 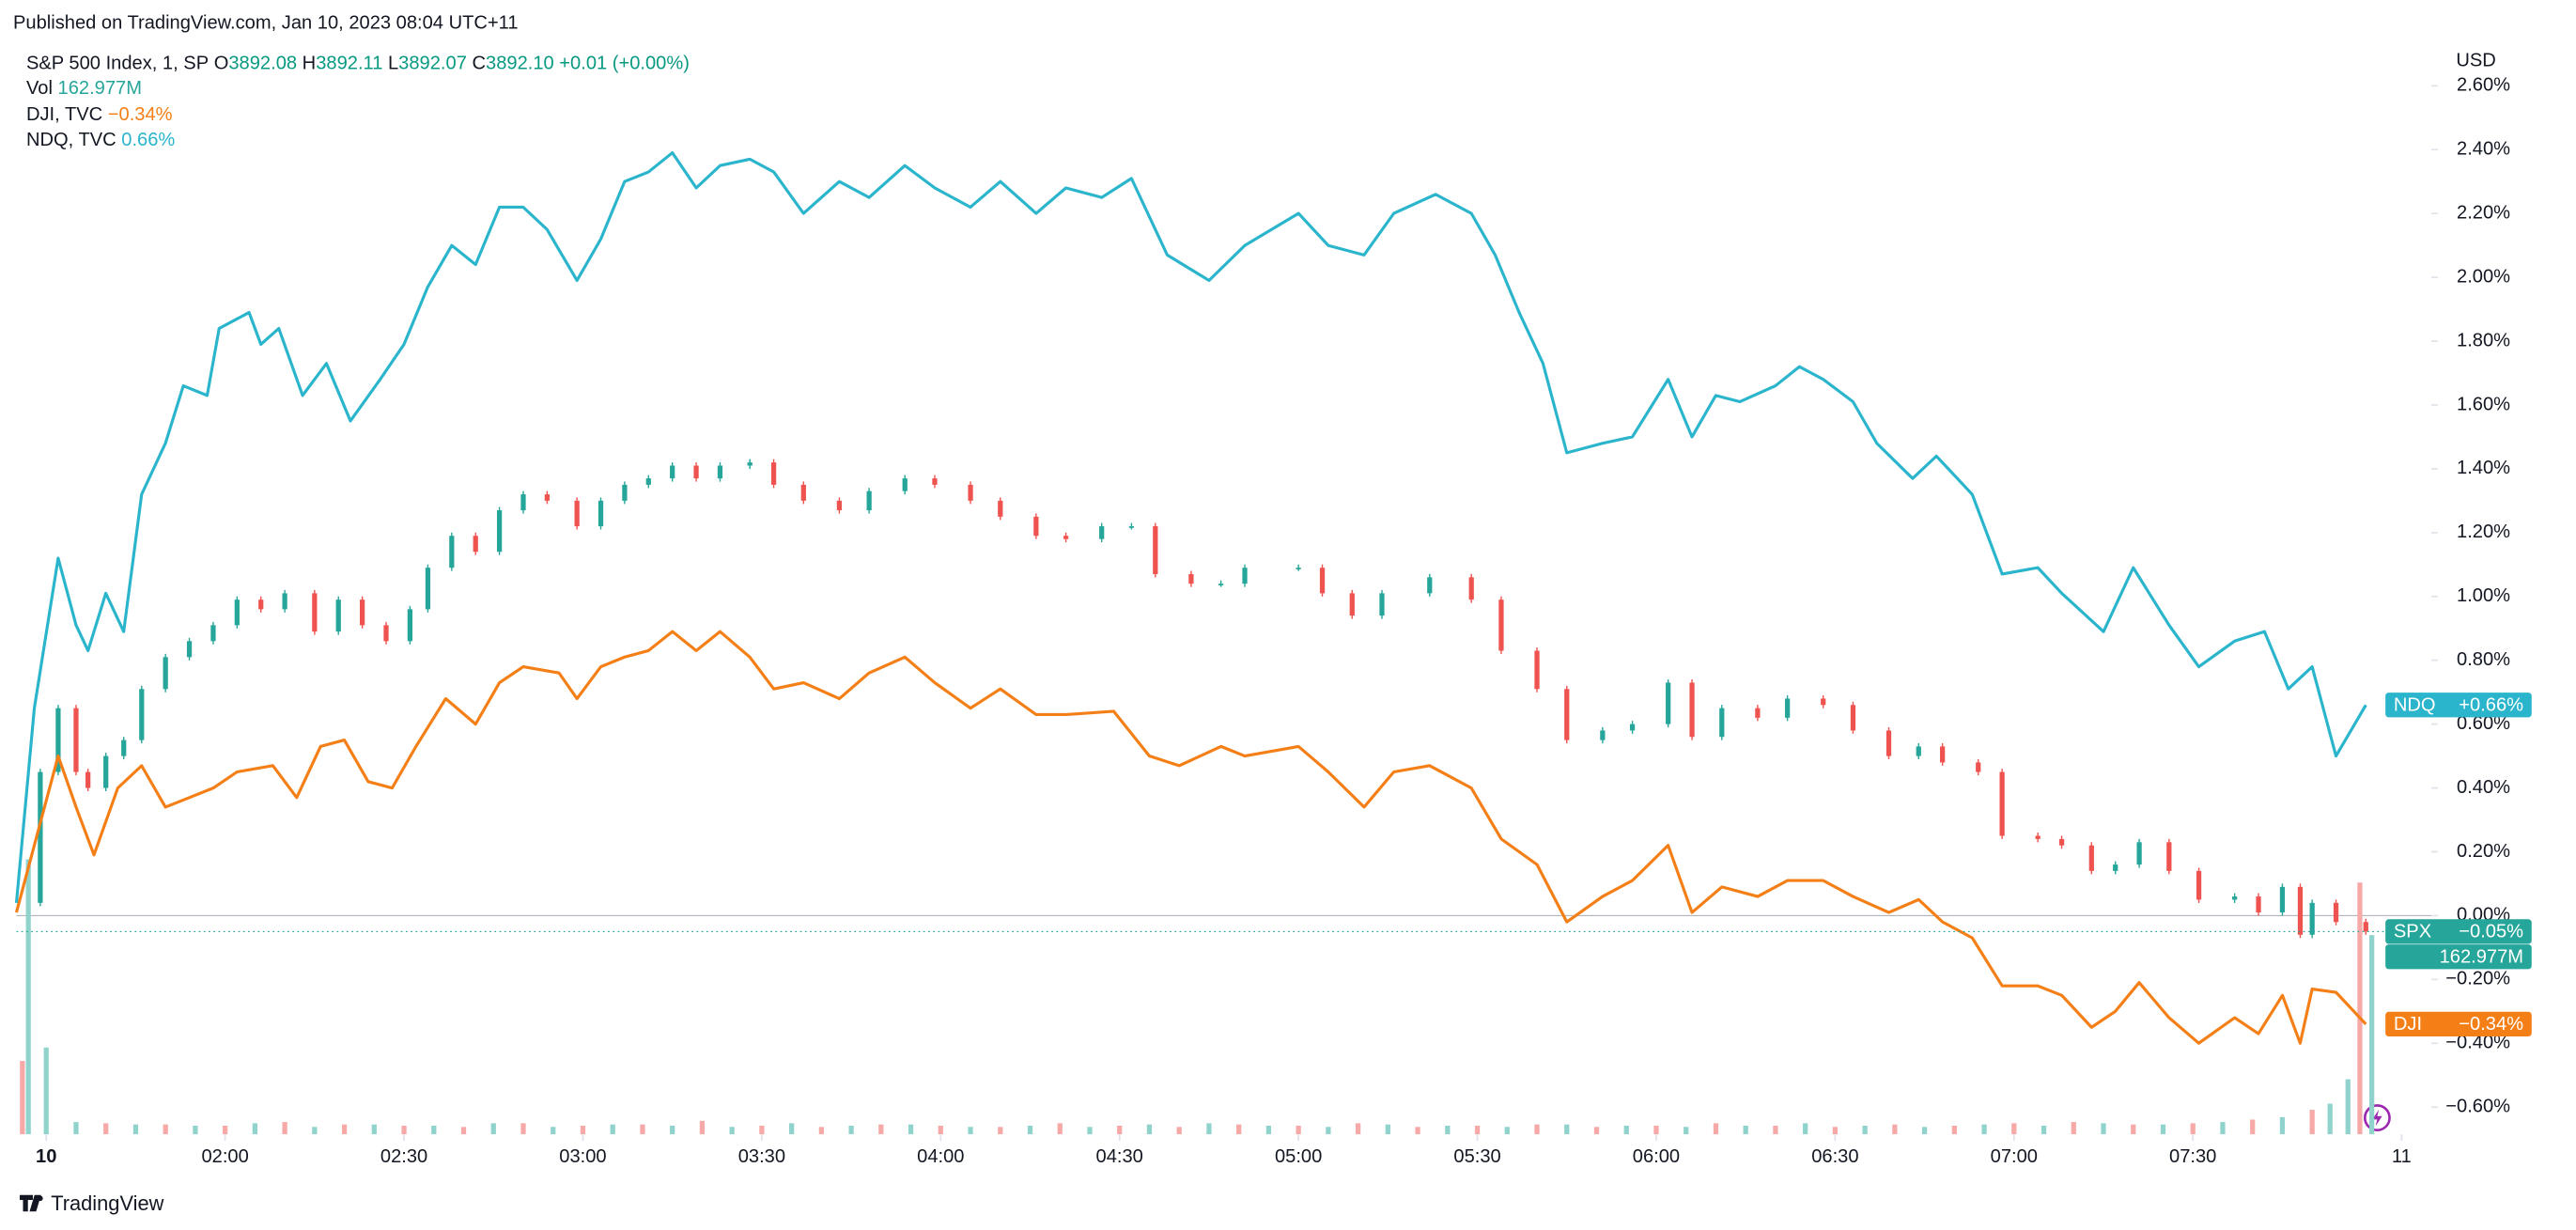 What do you see at coordinates (2477, 979) in the screenshot?
I see `y-tick-label: −0.20%` at bounding box center [2477, 979].